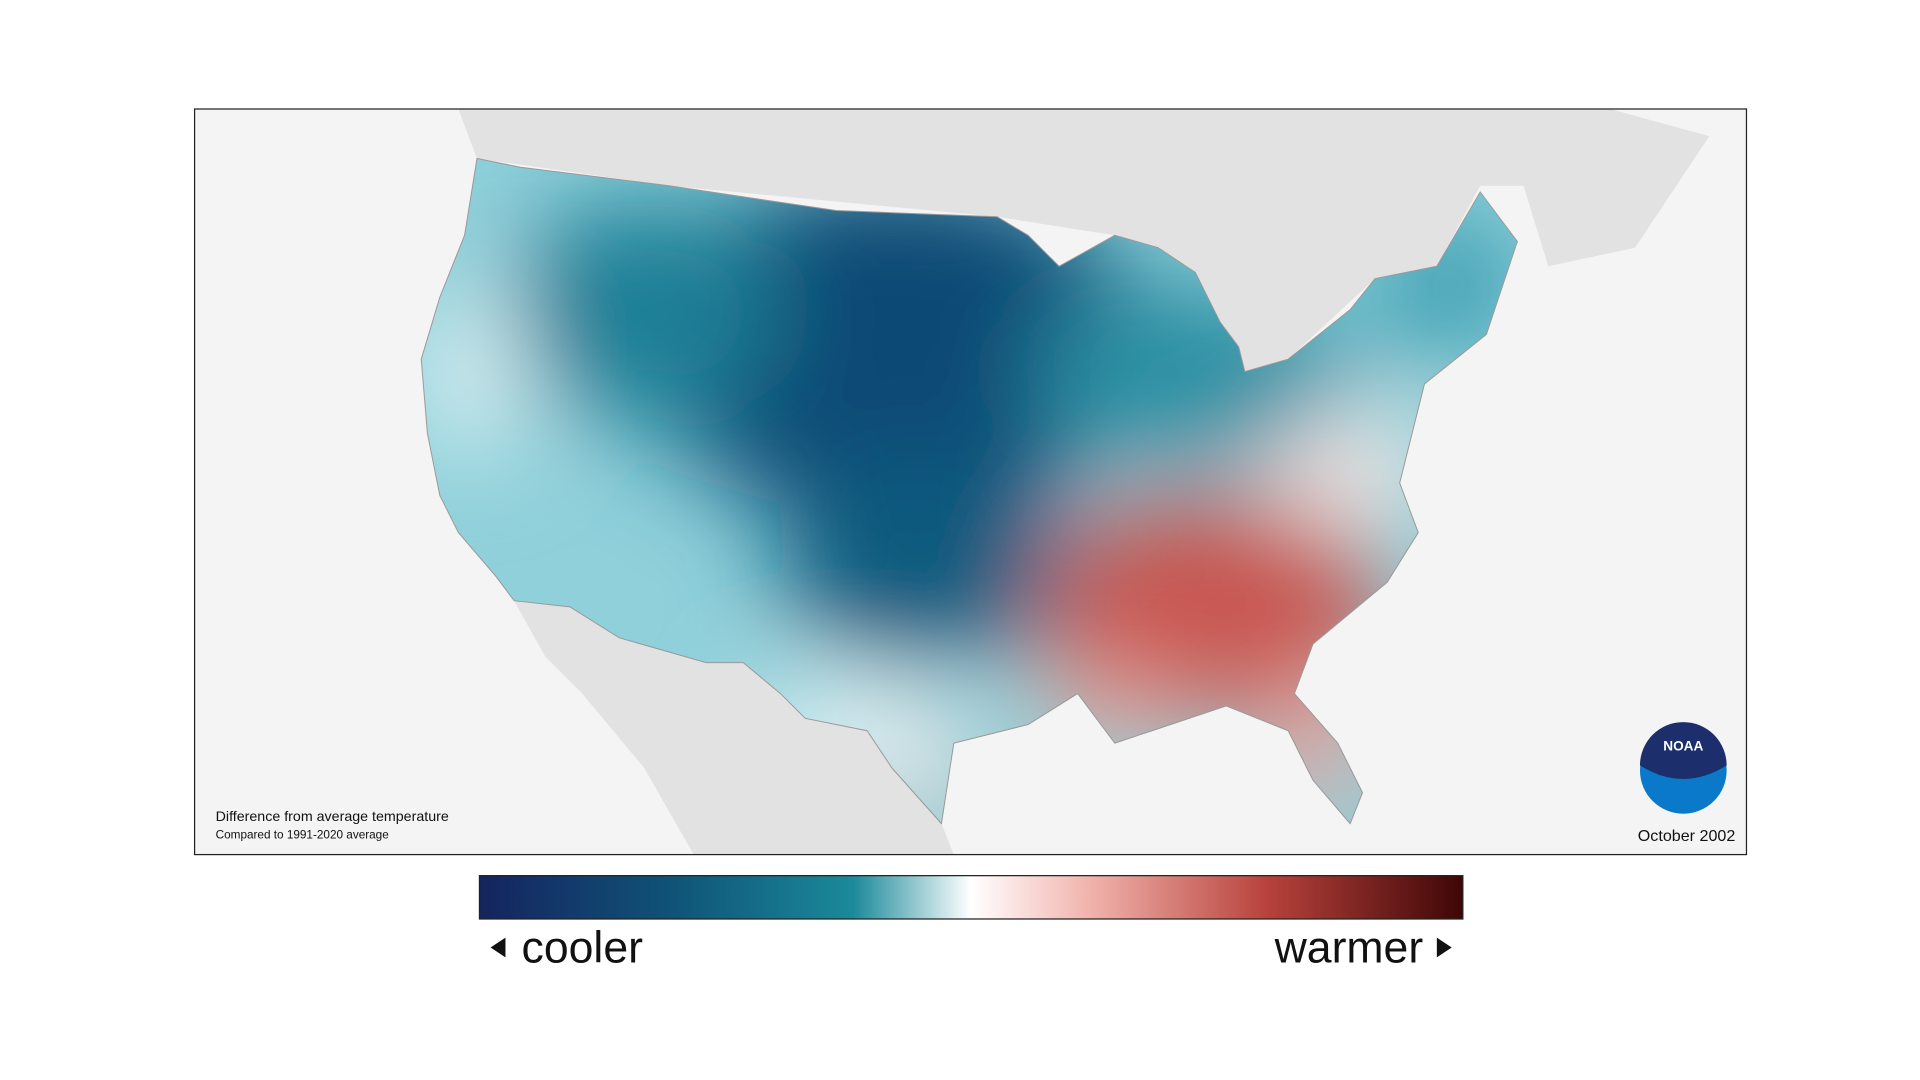 The height and width of the screenshot is (1080, 1920). Describe the element at coordinates (734, 727) in the screenshot. I see `mexico` at that location.